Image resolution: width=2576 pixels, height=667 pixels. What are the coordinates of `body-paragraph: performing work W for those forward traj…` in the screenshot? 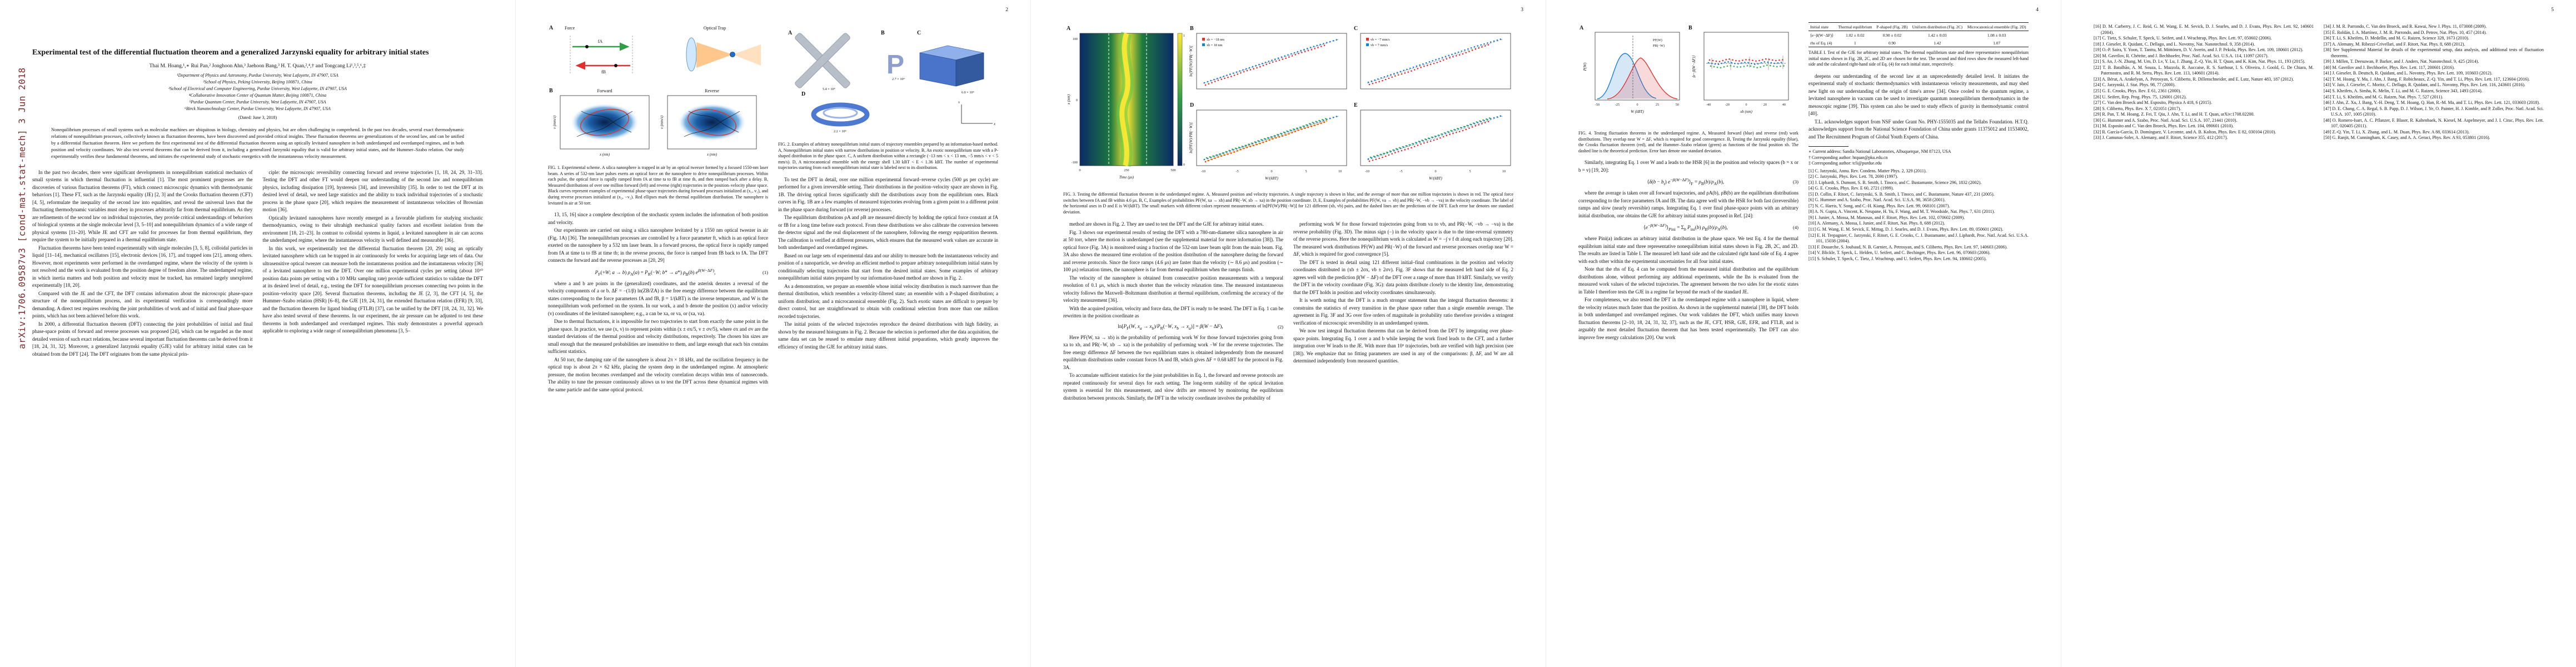 It's located at (1403, 239).